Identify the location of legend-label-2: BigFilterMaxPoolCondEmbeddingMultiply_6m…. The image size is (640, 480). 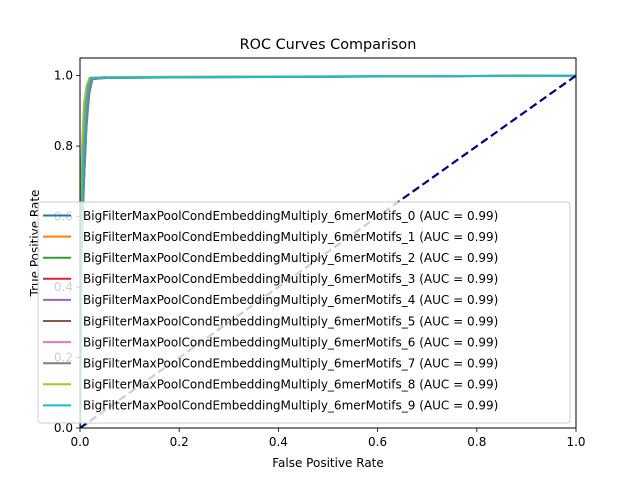
(290, 258).